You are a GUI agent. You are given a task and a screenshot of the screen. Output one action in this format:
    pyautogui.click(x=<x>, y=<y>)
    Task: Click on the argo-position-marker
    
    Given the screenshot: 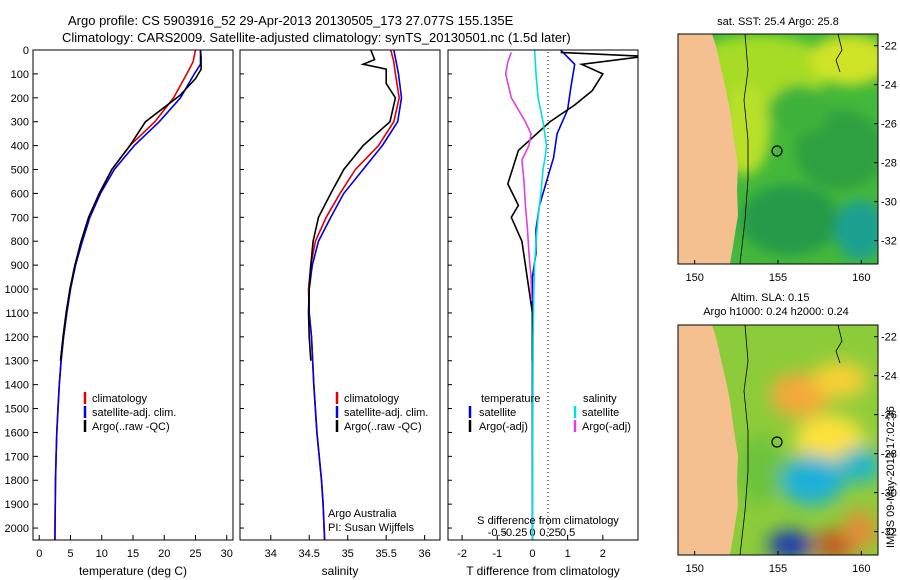 What is the action you would take?
    pyautogui.click(x=777, y=442)
    